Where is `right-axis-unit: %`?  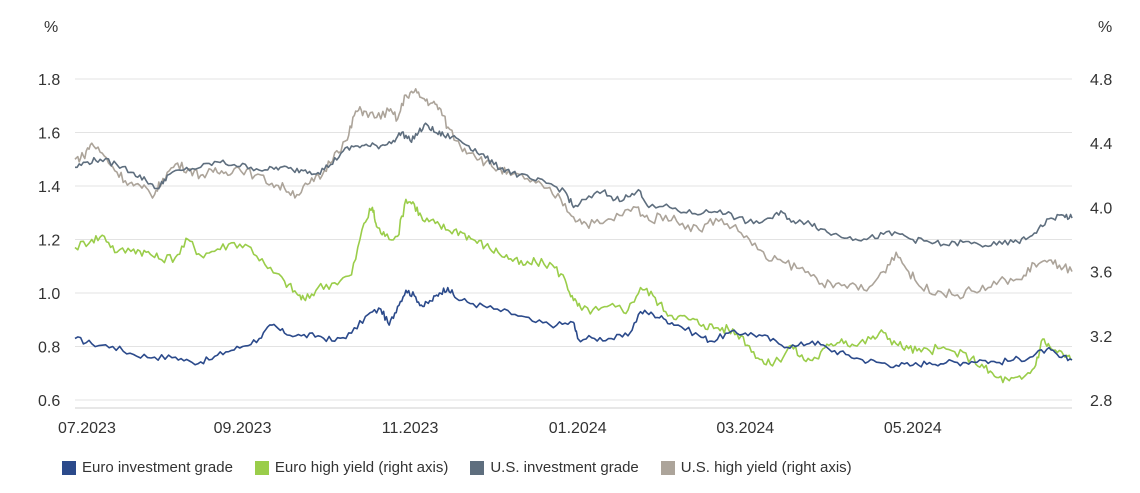 right-axis-unit: % is located at coordinates (1105, 27).